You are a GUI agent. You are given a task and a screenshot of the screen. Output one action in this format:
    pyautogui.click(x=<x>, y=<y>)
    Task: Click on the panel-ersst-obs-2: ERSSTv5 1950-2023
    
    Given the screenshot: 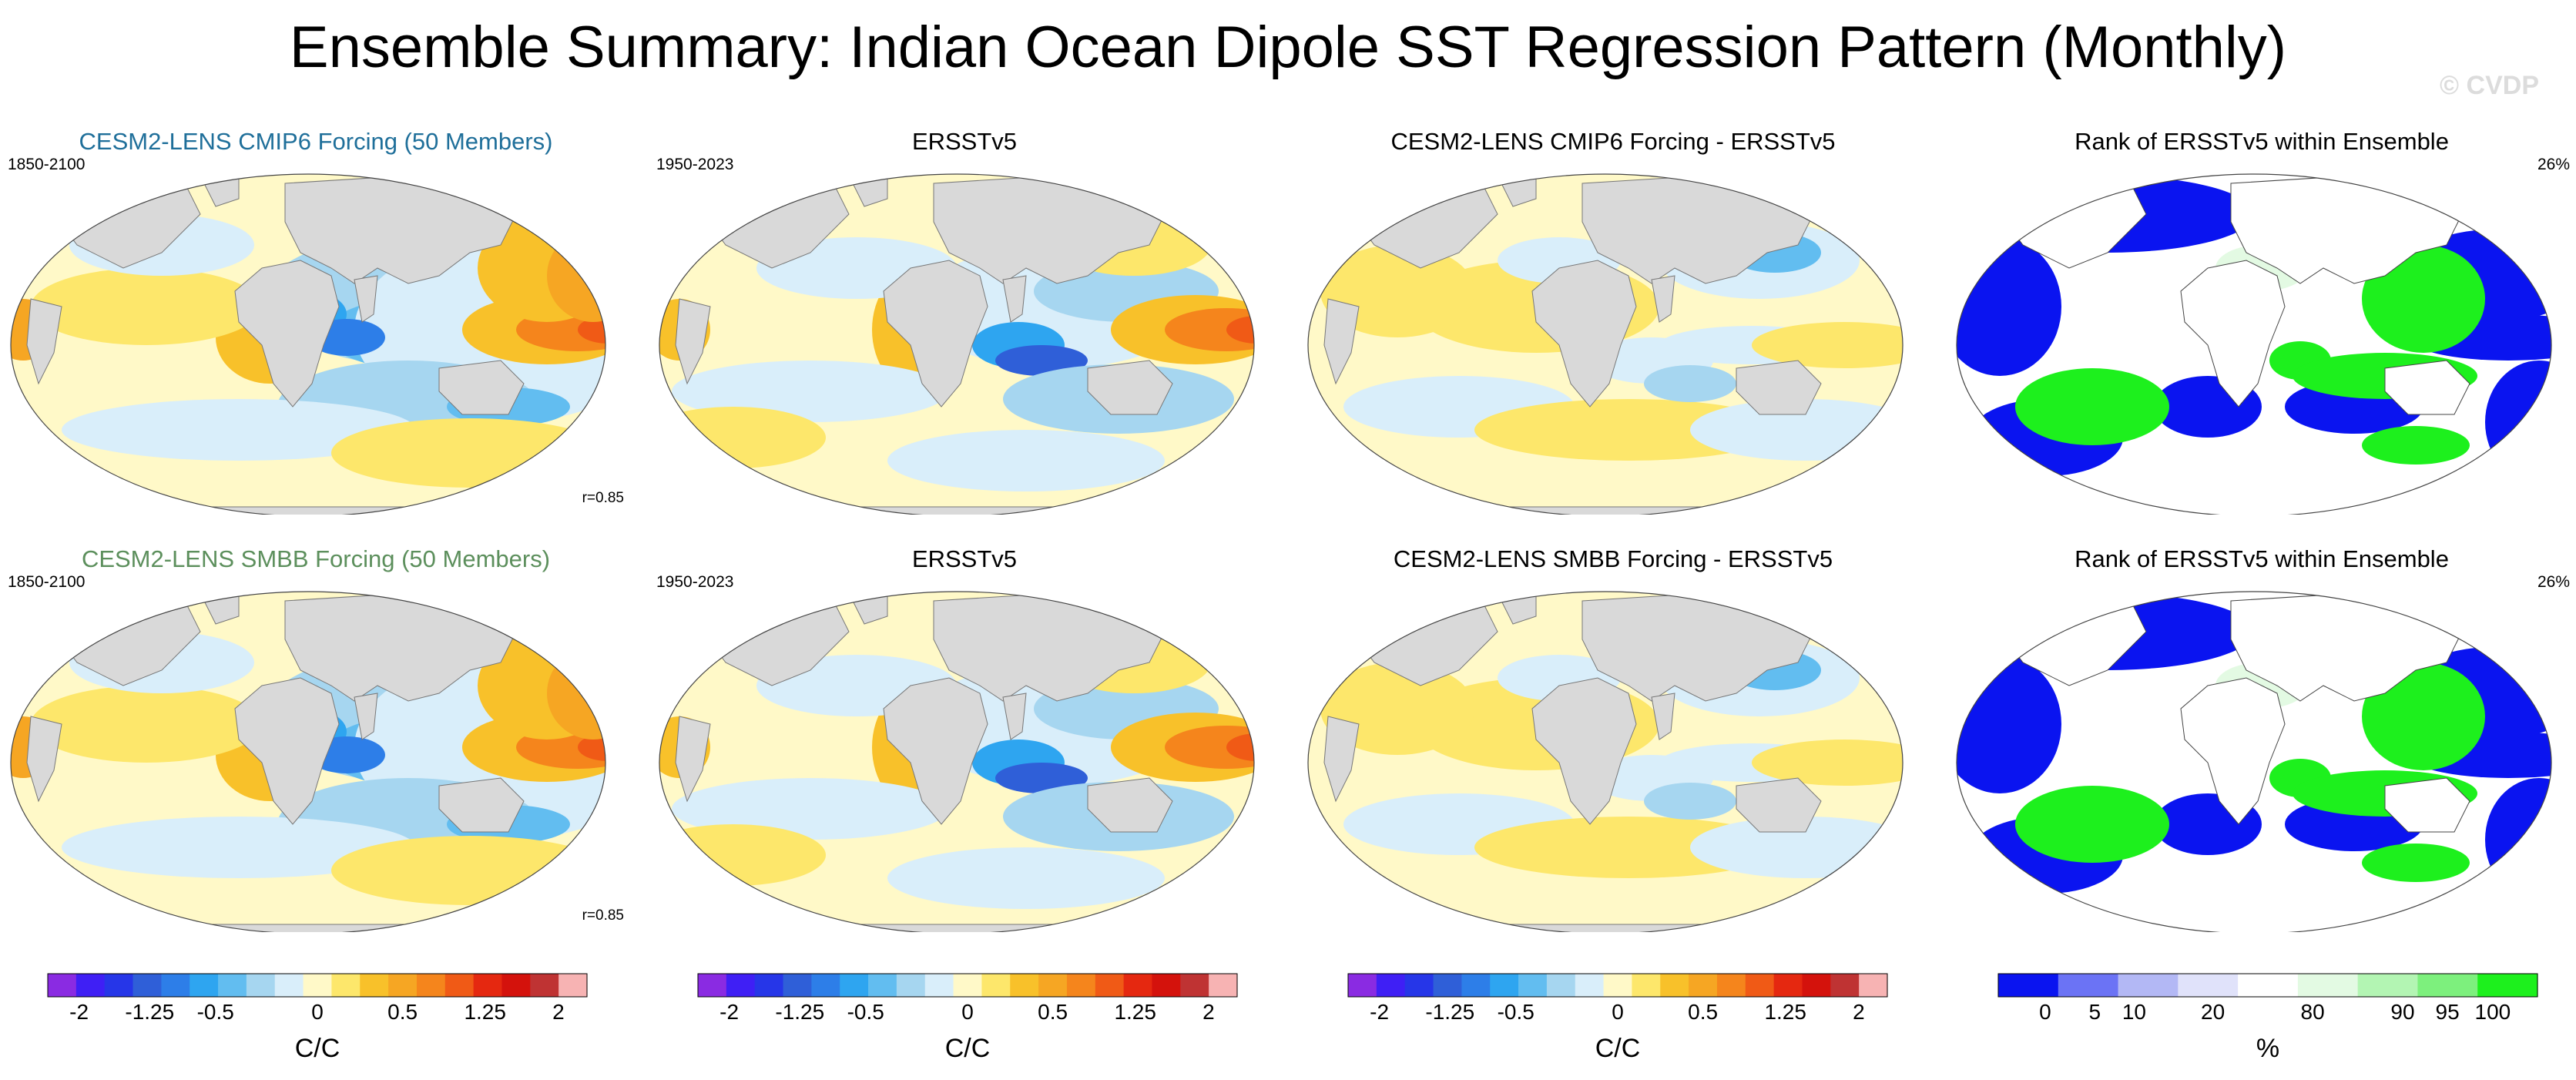 What is the action you would take?
    pyautogui.click(x=964, y=745)
    